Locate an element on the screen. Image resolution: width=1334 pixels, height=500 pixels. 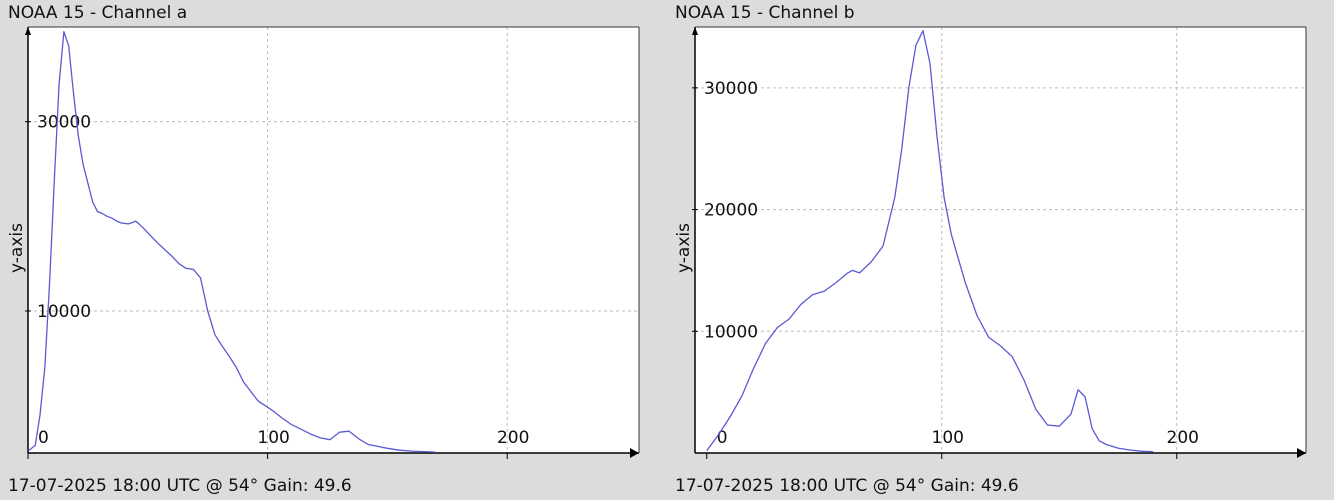
chart-title: NOAA 15 - Channel b is located at coordinates (765, 13).